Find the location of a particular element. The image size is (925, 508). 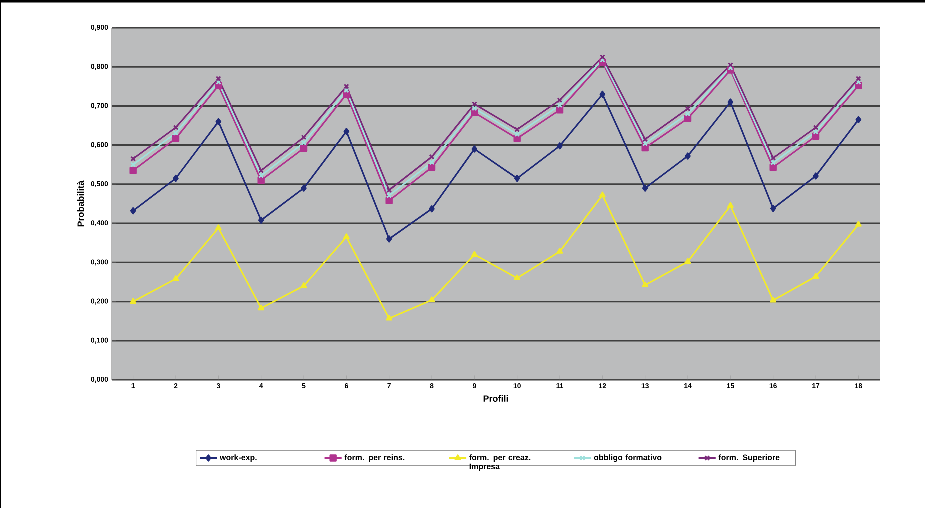

x-axis-title: Profili is located at coordinates (496, 398).